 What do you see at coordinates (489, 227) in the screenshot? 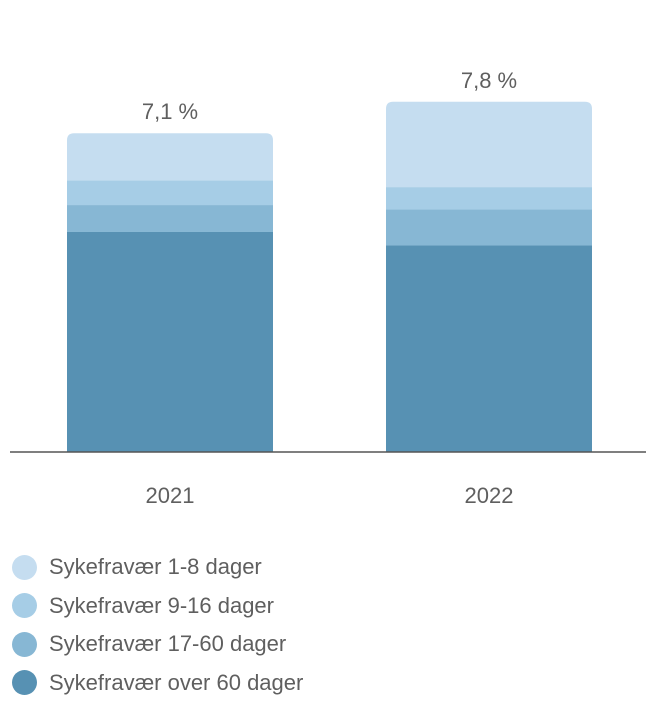
I see `bar-2022-sykefrav-r-17-60-dager` at bounding box center [489, 227].